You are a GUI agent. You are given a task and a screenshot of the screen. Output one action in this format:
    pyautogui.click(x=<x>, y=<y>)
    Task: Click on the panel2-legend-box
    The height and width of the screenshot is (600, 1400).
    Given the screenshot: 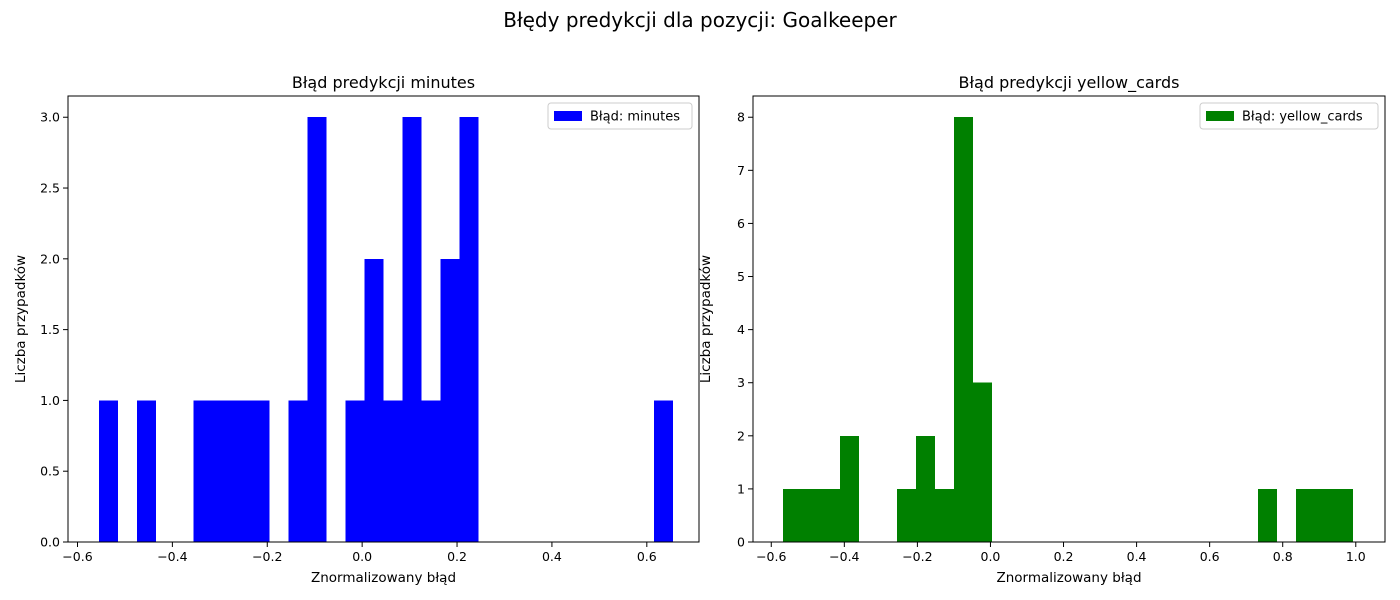 What is the action you would take?
    pyautogui.click(x=1289, y=116)
    